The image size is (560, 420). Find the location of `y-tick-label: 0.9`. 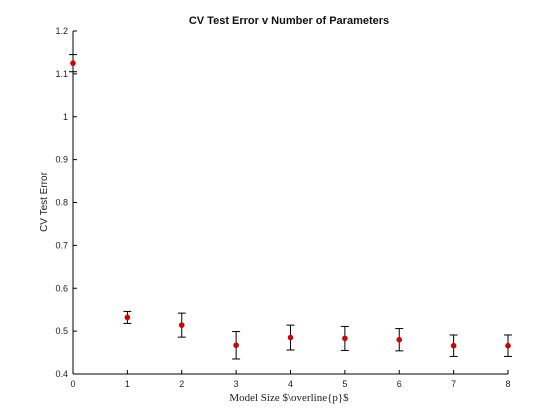

y-tick-label: 0.9 is located at coordinates (61, 160).